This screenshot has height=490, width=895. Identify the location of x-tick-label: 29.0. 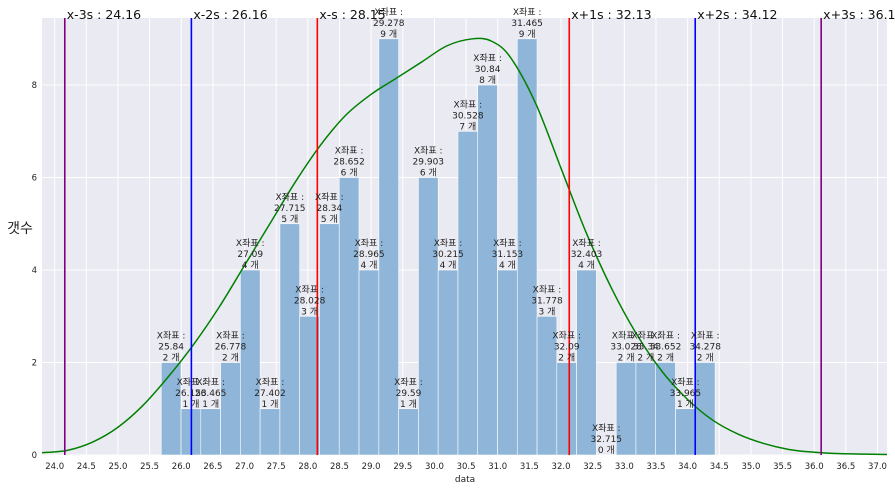
(371, 467).